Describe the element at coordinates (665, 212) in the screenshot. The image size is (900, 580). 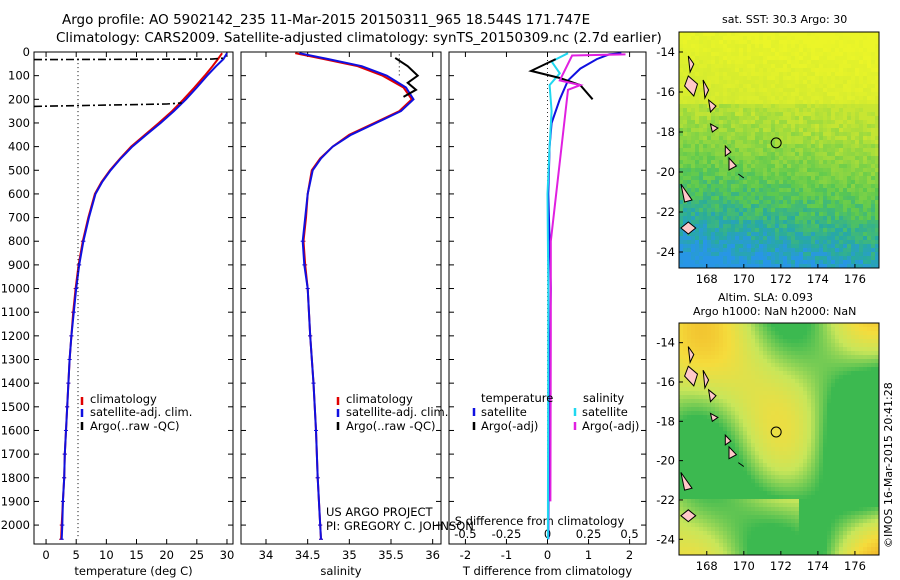
I see `map-y-tick-label: -22` at that location.